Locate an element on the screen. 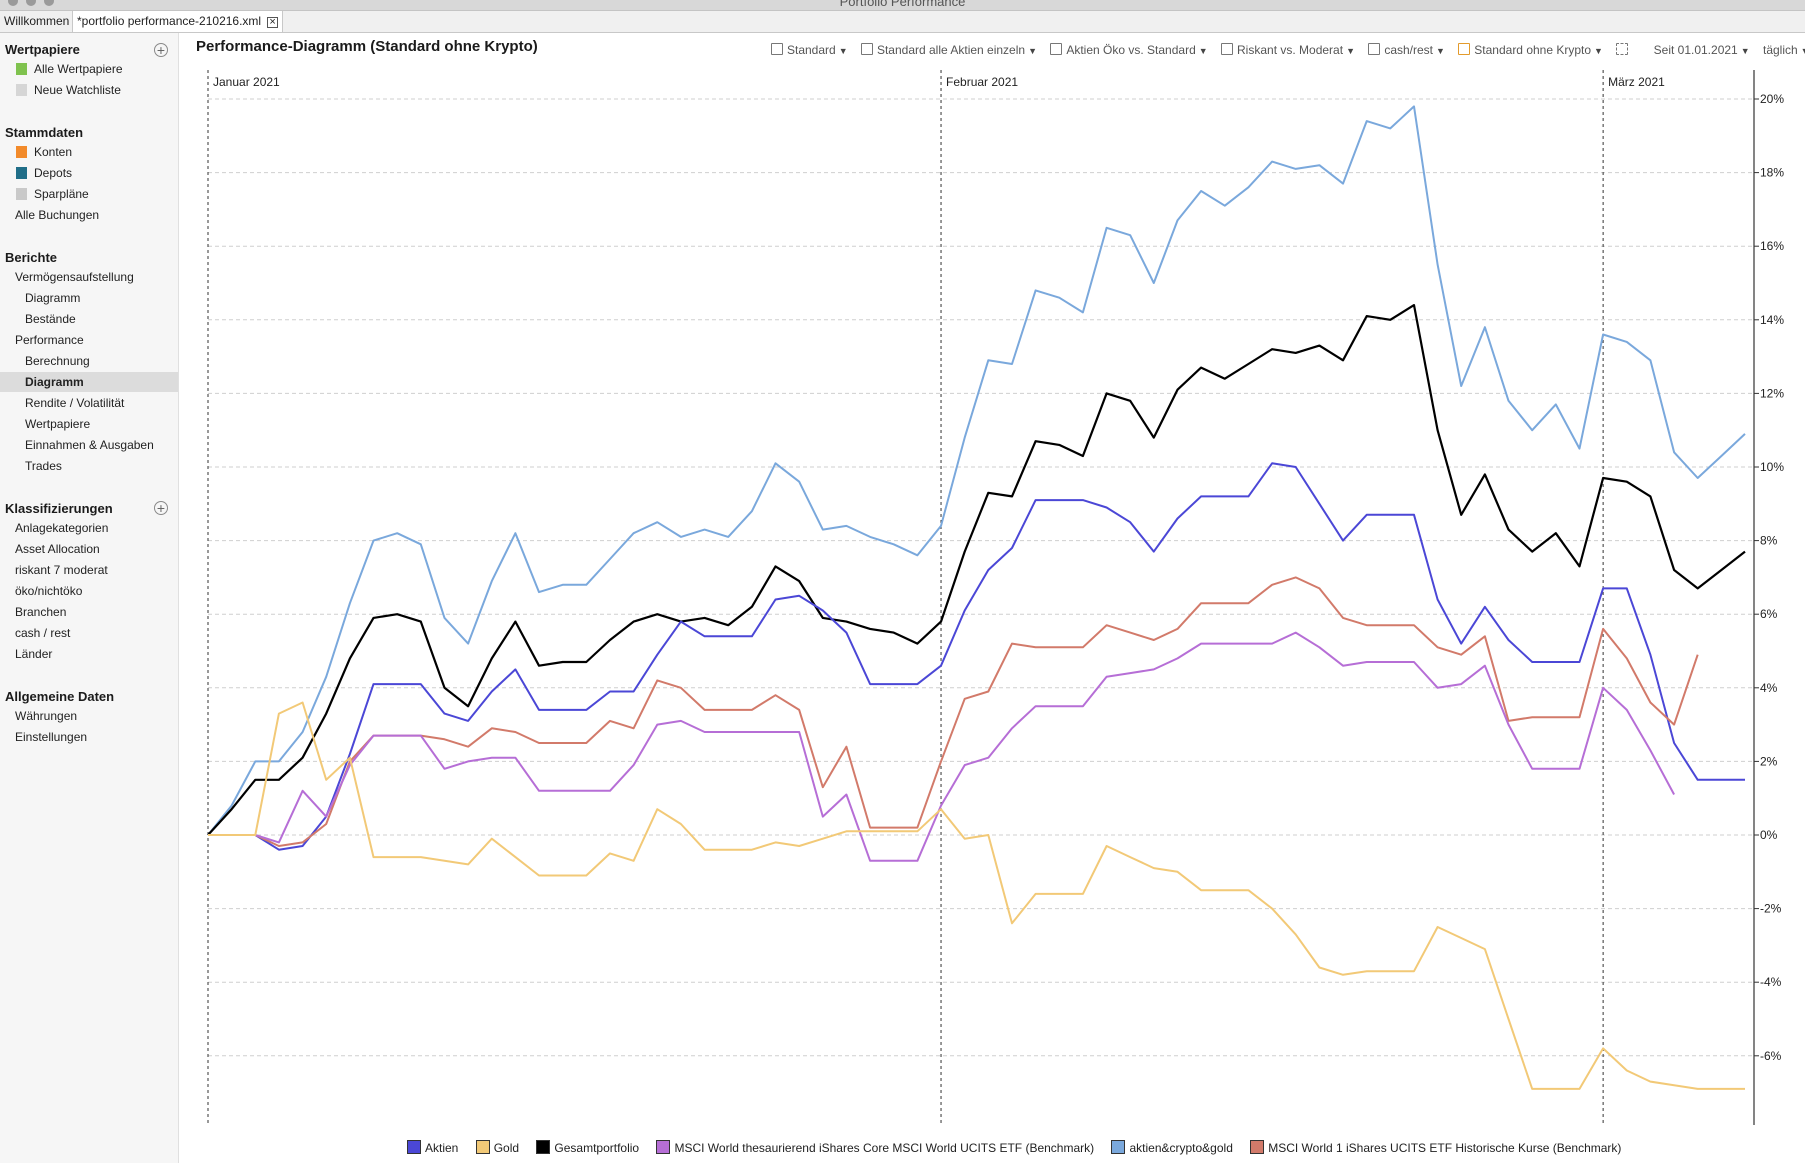  zoom-window-icon is located at coordinates (49, 3).